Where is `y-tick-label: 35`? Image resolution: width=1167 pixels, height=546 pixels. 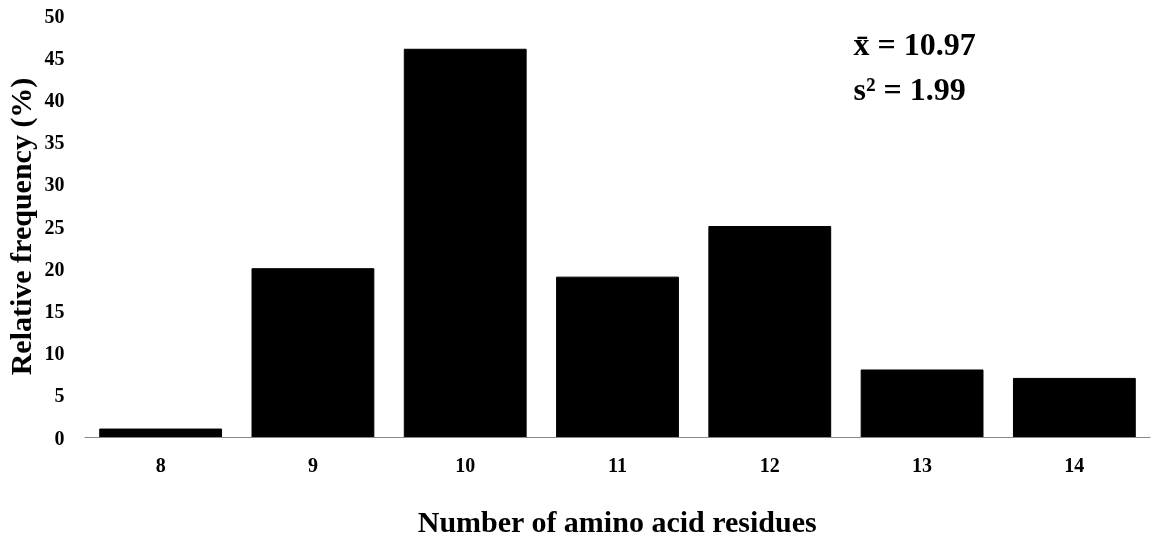 y-tick-label: 35 is located at coordinates (54, 142).